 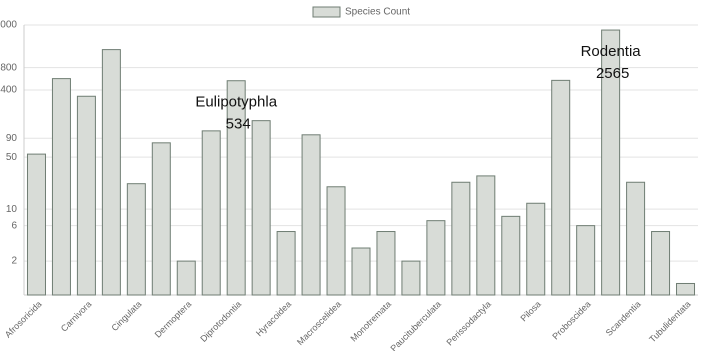 What do you see at coordinates (12, 157) in the screenshot?
I see `y-tick-label: 50` at bounding box center [12, 157].